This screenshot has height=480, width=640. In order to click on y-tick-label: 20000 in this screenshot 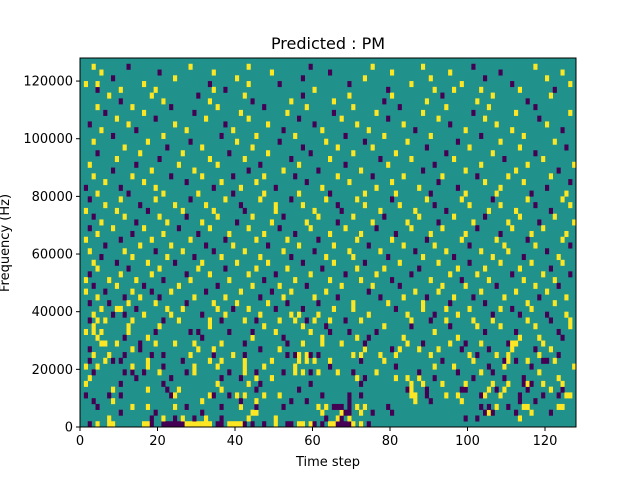, I will do `click(52, 370)`.